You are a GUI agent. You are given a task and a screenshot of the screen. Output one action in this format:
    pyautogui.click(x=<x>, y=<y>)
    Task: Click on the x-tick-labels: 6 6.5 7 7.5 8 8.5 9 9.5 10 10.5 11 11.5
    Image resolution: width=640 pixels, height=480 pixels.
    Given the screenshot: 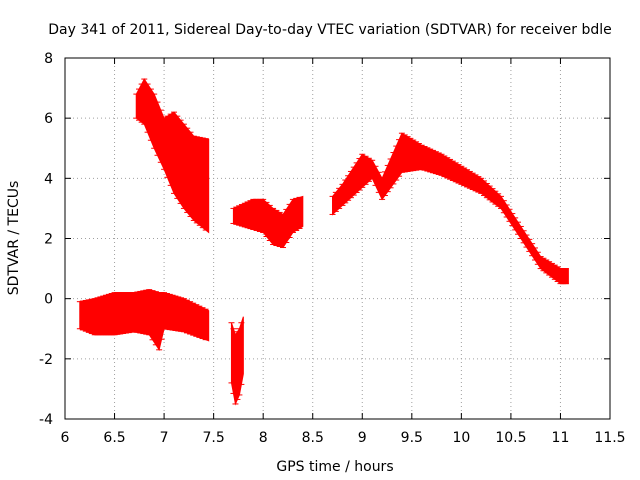 What is the action you would take?
    pyautogui.click(x=343, y=438)
    